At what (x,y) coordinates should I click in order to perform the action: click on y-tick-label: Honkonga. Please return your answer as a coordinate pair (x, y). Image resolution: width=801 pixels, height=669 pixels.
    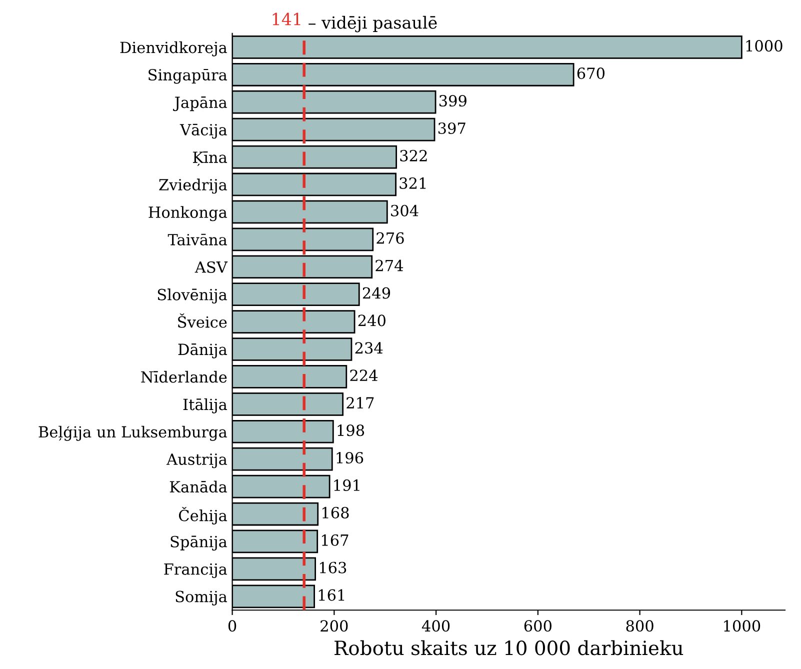
    Looking at the image, I should click on (187, 214).